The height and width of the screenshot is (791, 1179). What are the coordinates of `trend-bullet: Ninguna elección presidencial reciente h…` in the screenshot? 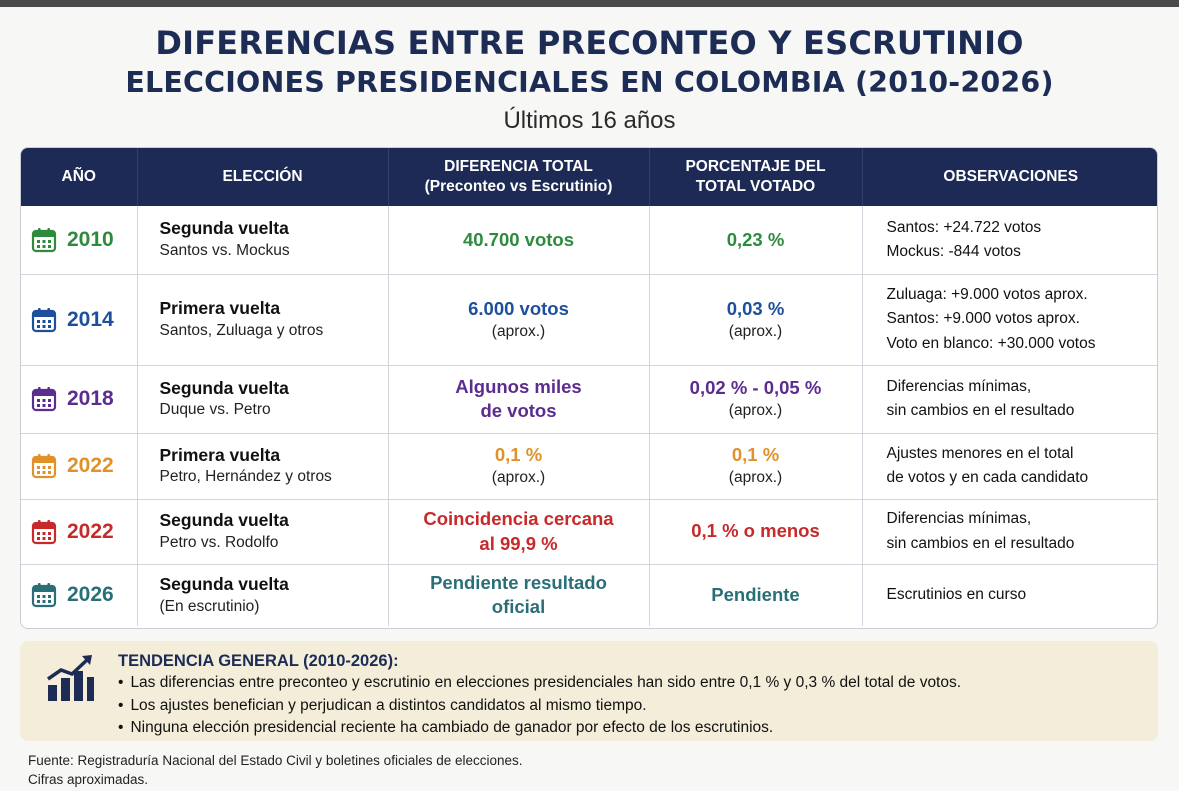 It's located at (539, 728).